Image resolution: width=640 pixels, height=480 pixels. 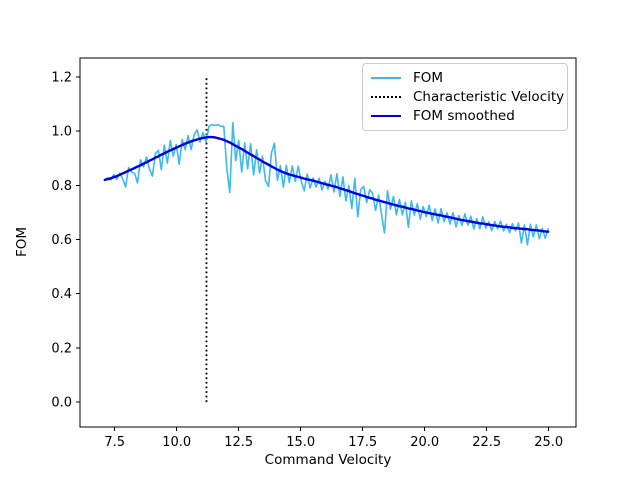 What do you see at coordinates (333, 438) in the screenshot?
I see `x-axis-ticks: 7.5 10.0 12.5 15.0 17.5 20.0 22.5 25.0` at bounding box center [333, 438].